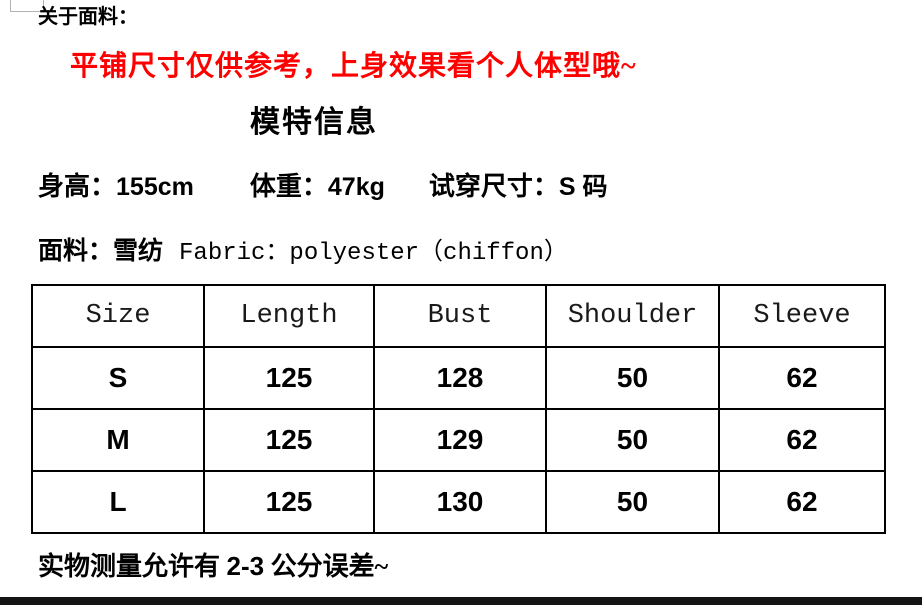  I want to click on fabric-label-cn: 面料：雪纺, so click(101, 251).